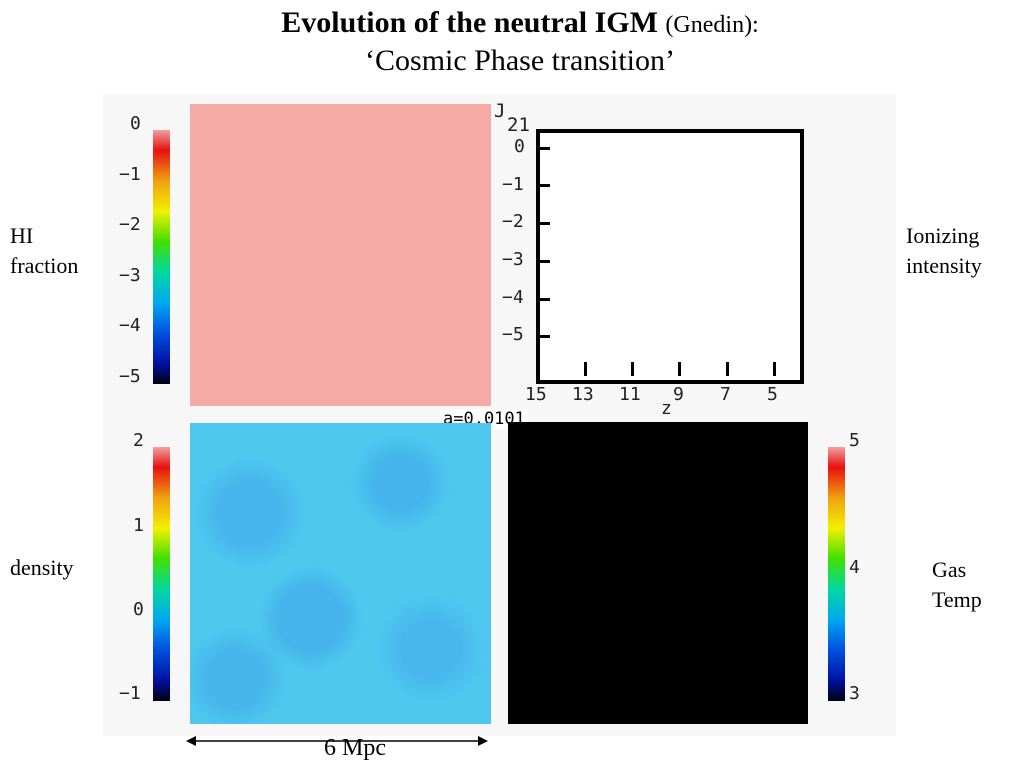 This screenshot has height=768, width=1024. Describe the element at coordinates (44, 265) in the screenshot. I see `hi-label-line2: fraction` at that location.